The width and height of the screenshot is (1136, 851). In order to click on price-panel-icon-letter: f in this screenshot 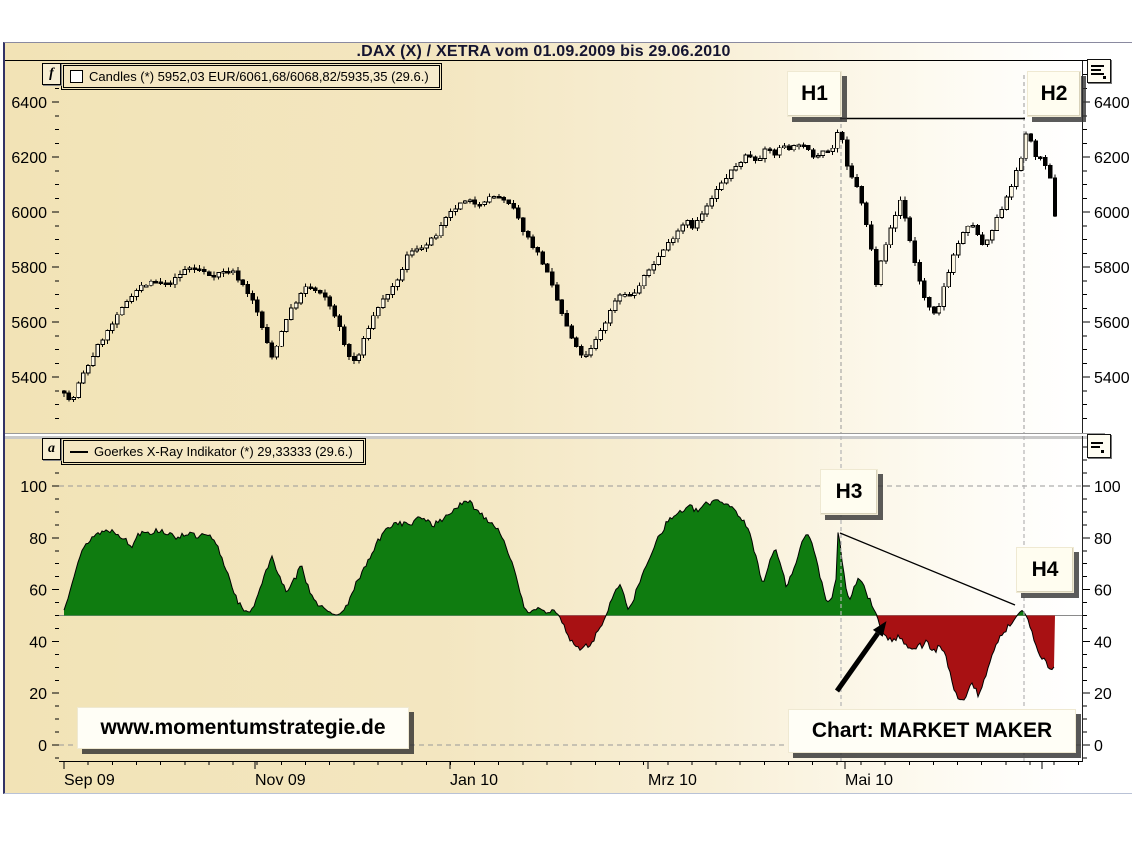, I will do `click(51, 73)`.